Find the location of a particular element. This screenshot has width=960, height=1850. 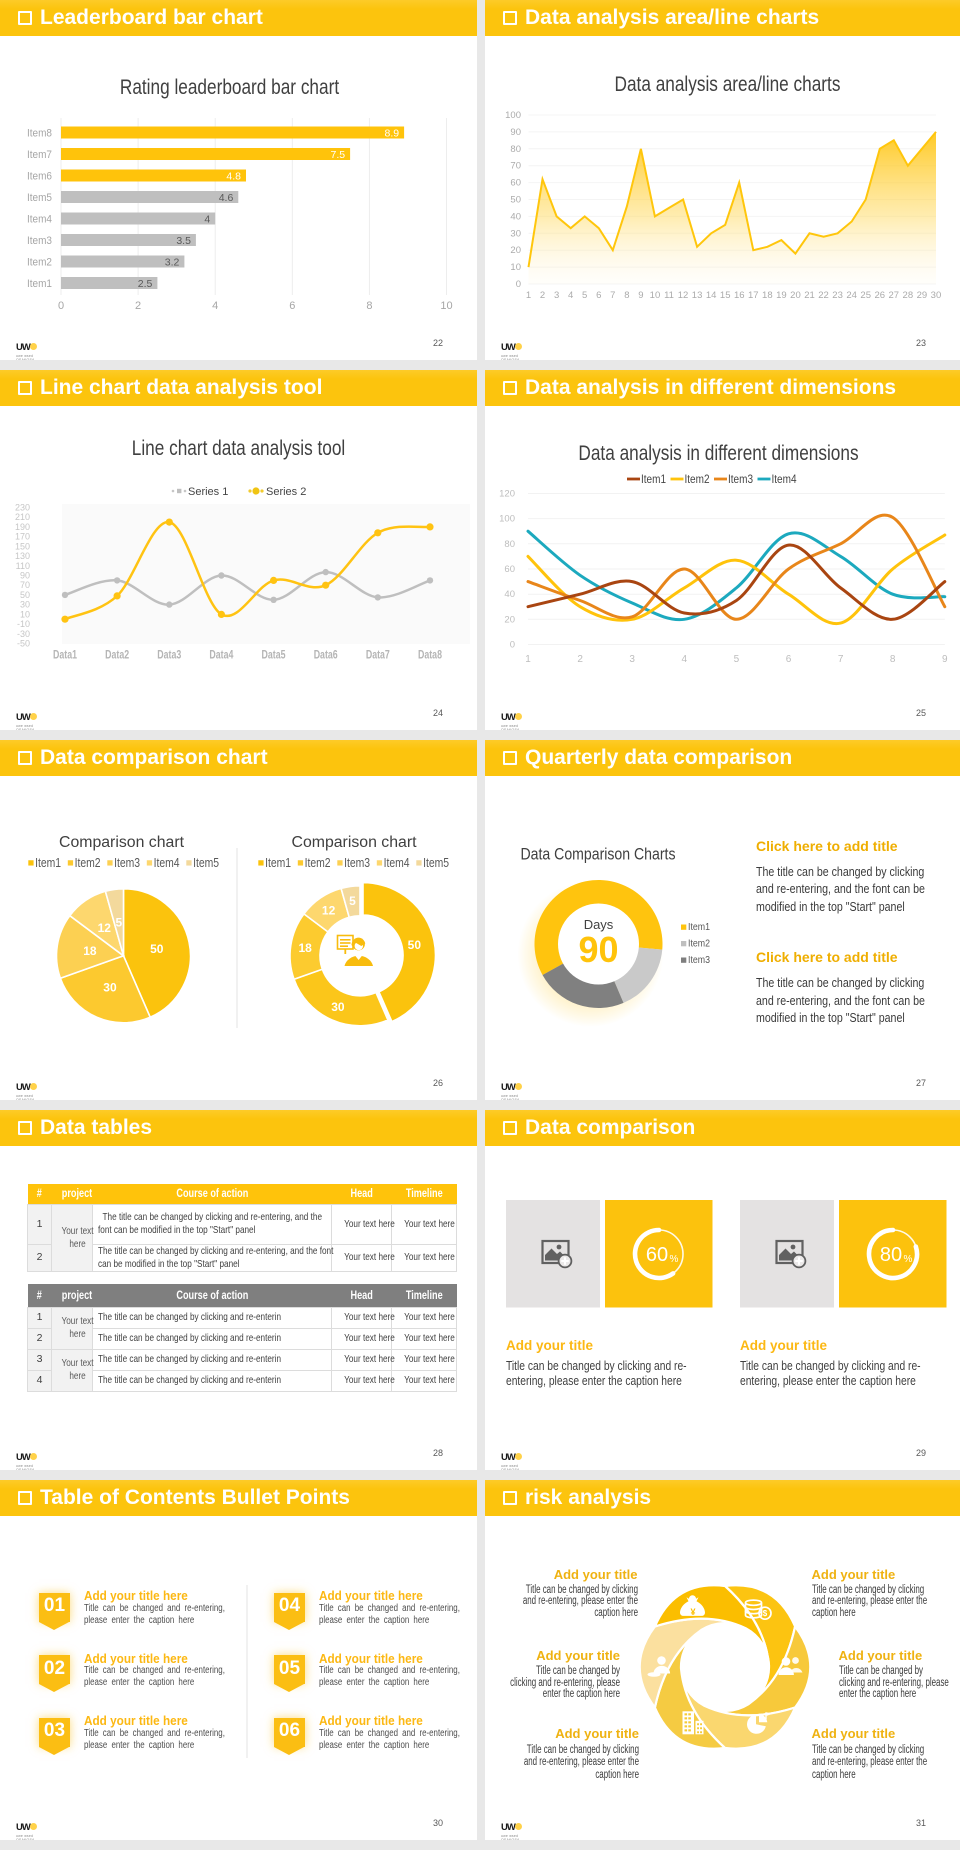

svg-text: 2.5 is located at coordinates (145, 284).